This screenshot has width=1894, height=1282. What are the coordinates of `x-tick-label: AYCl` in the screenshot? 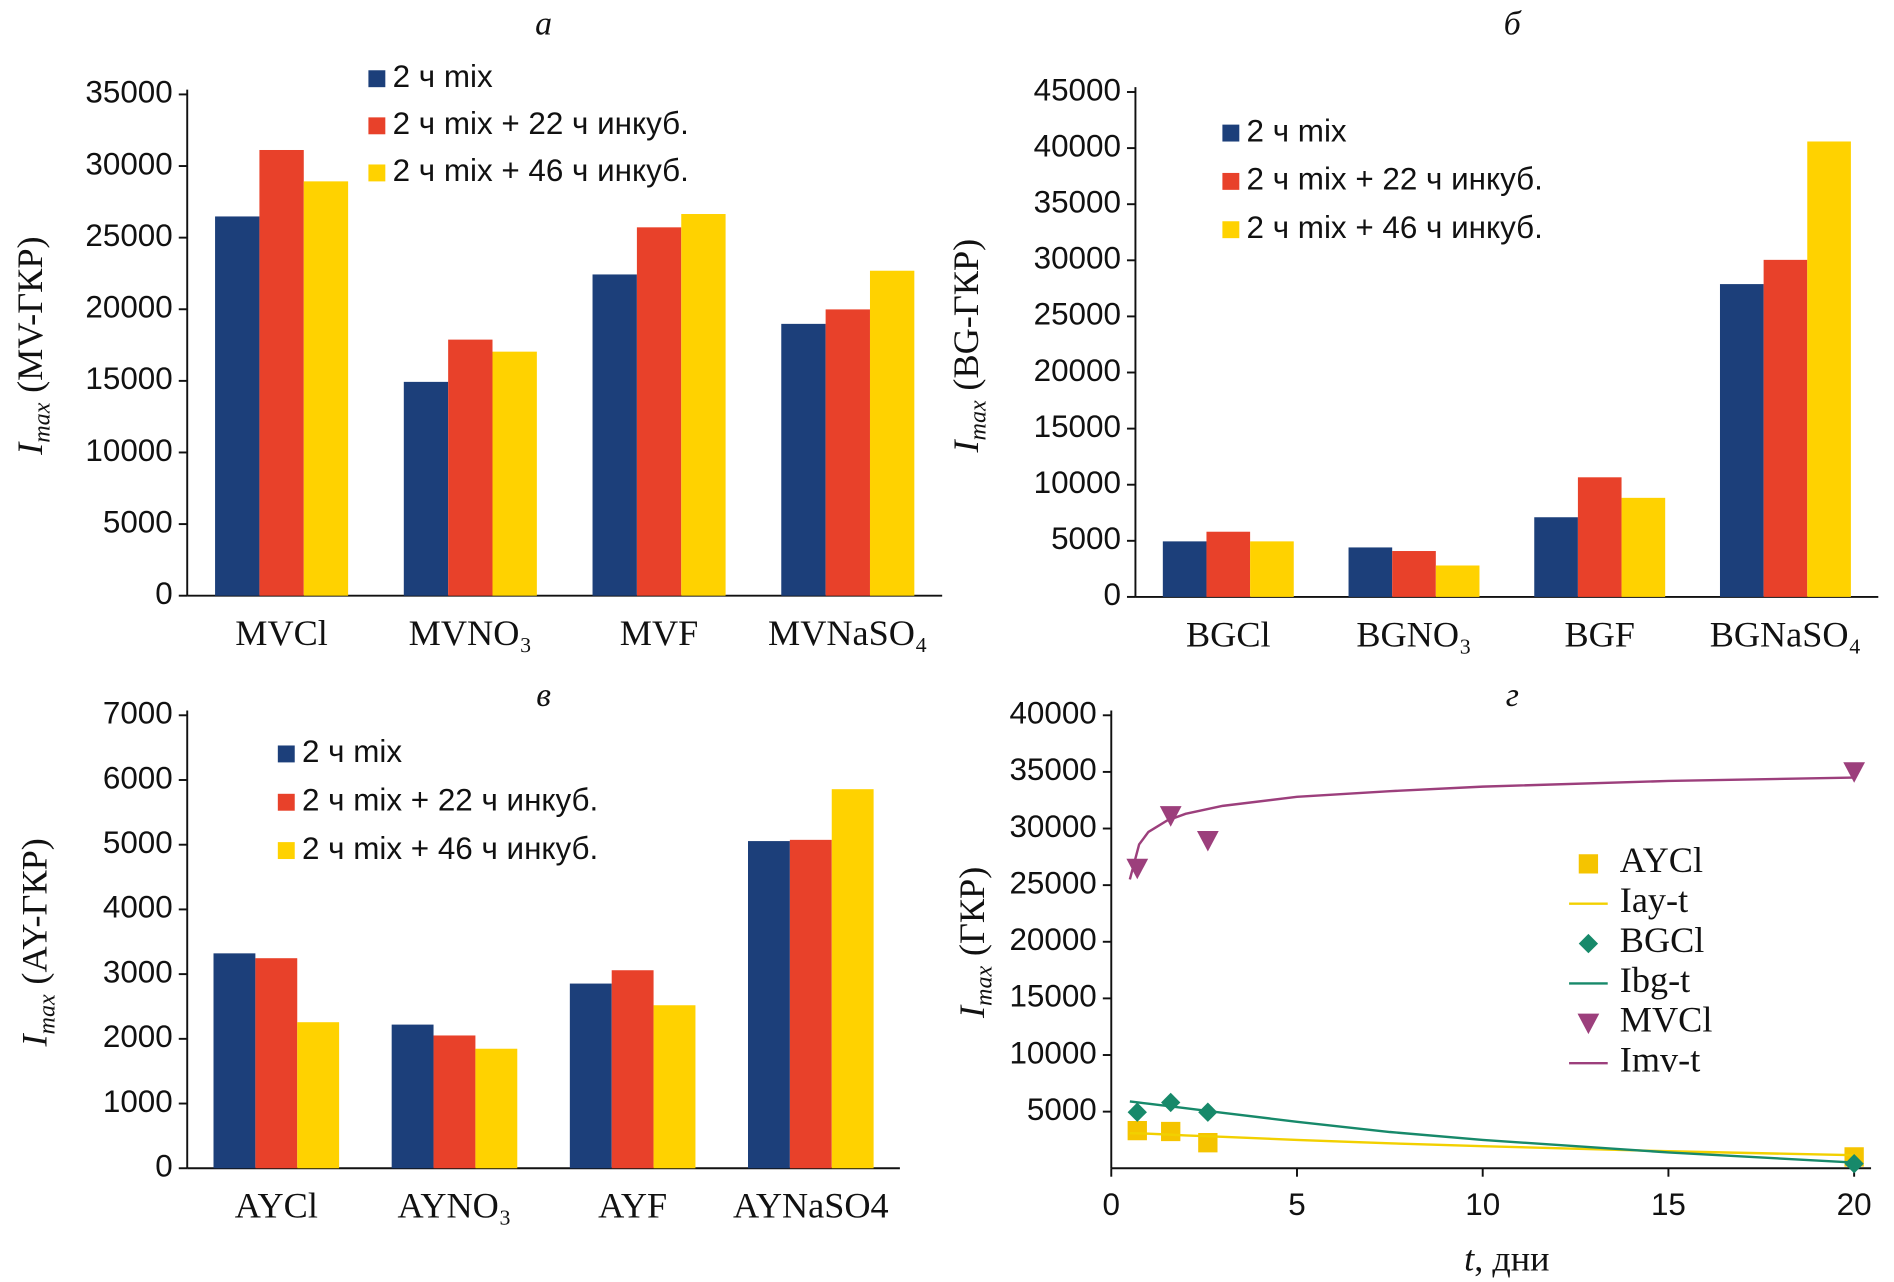 It's located at (276, 1206).